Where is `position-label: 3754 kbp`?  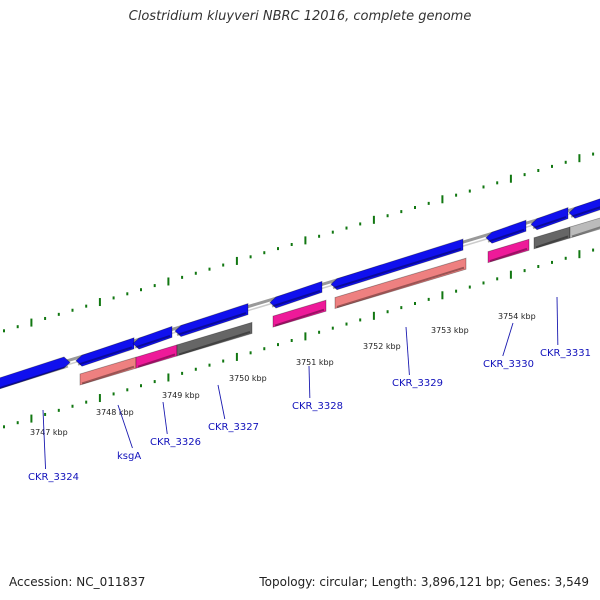
position-label: 3754 kbp is located at coordinates (517, 316).